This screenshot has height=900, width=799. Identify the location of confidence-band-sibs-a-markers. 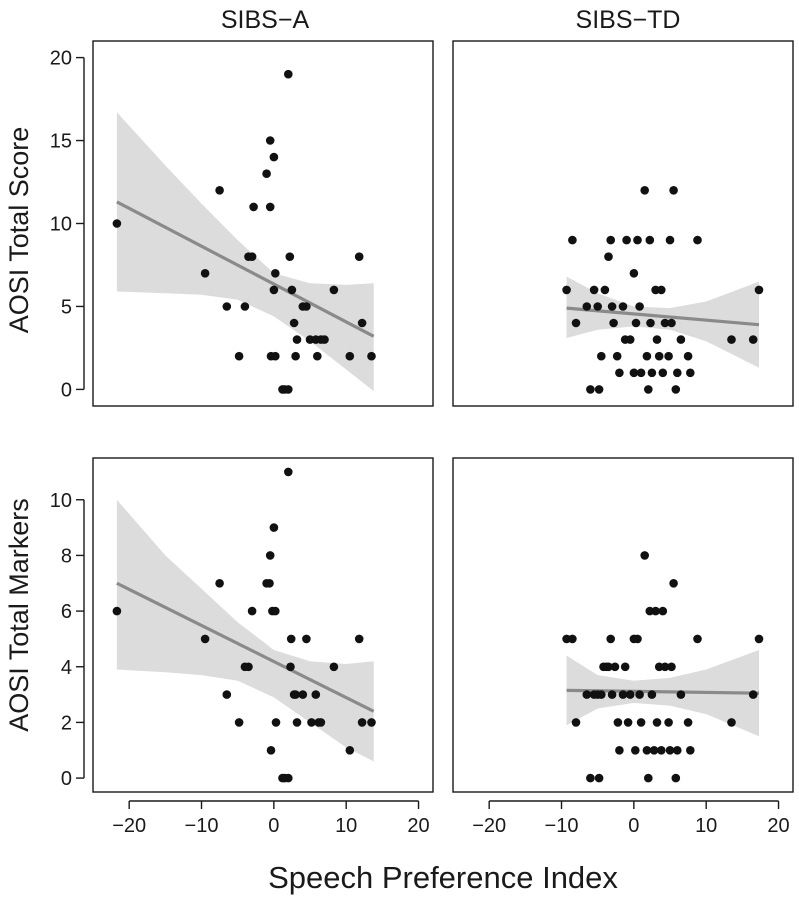
(245, 630).